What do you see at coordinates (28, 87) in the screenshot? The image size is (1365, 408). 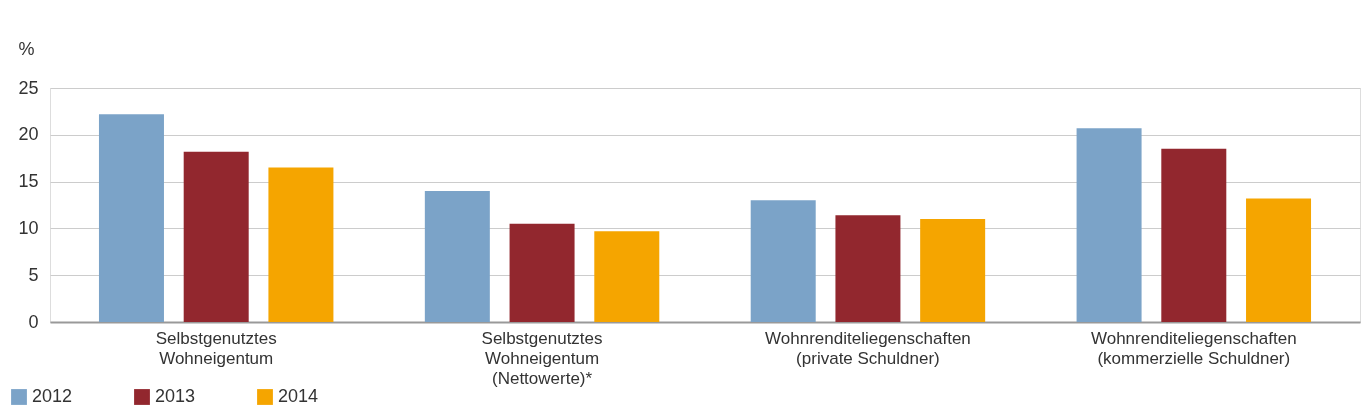 I see `y-tick-label: 25` at bounding box center [28, 87].